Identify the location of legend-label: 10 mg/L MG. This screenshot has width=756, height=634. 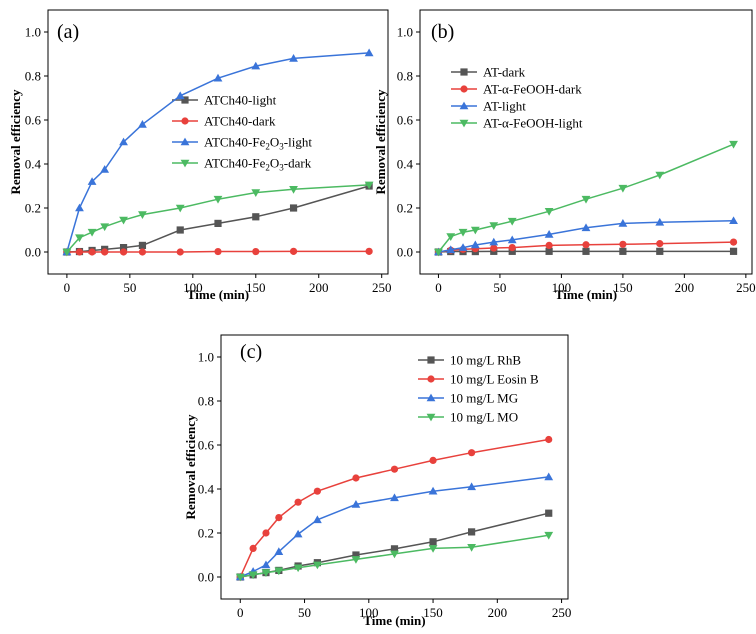
(484, 398).